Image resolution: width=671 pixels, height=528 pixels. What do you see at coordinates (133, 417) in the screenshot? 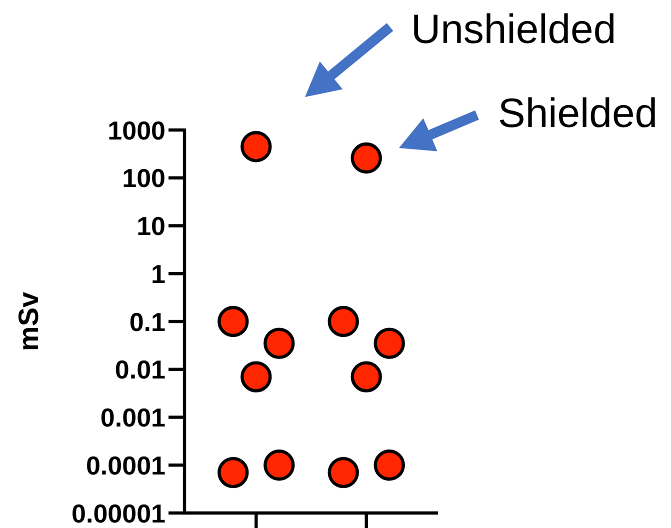
I see `y-tick-label: 0.001` at bounding box center [133, 417].